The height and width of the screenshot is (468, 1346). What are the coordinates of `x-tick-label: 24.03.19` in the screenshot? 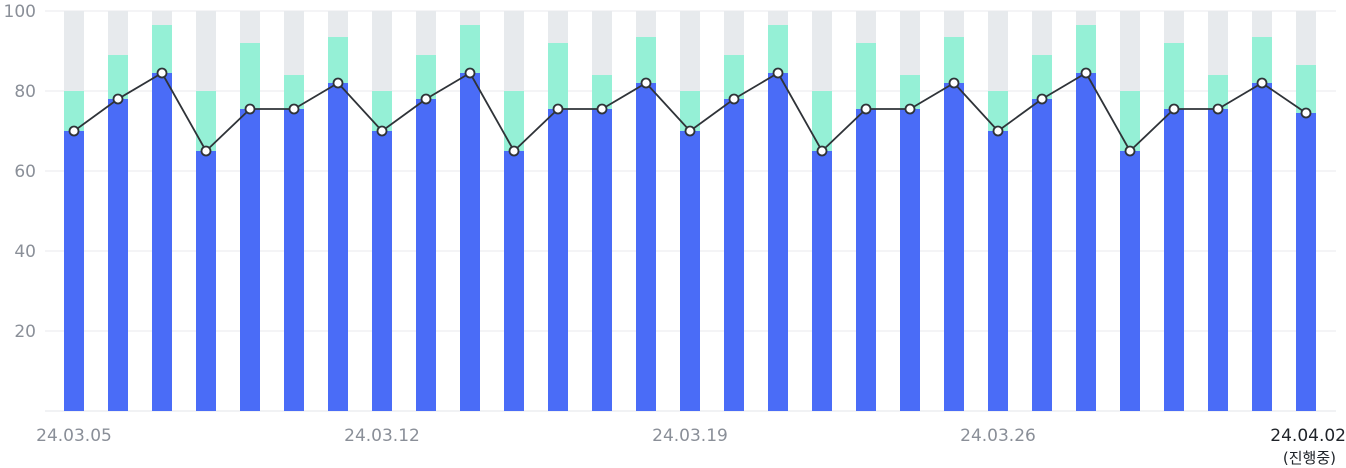 It's located at (690, 436).